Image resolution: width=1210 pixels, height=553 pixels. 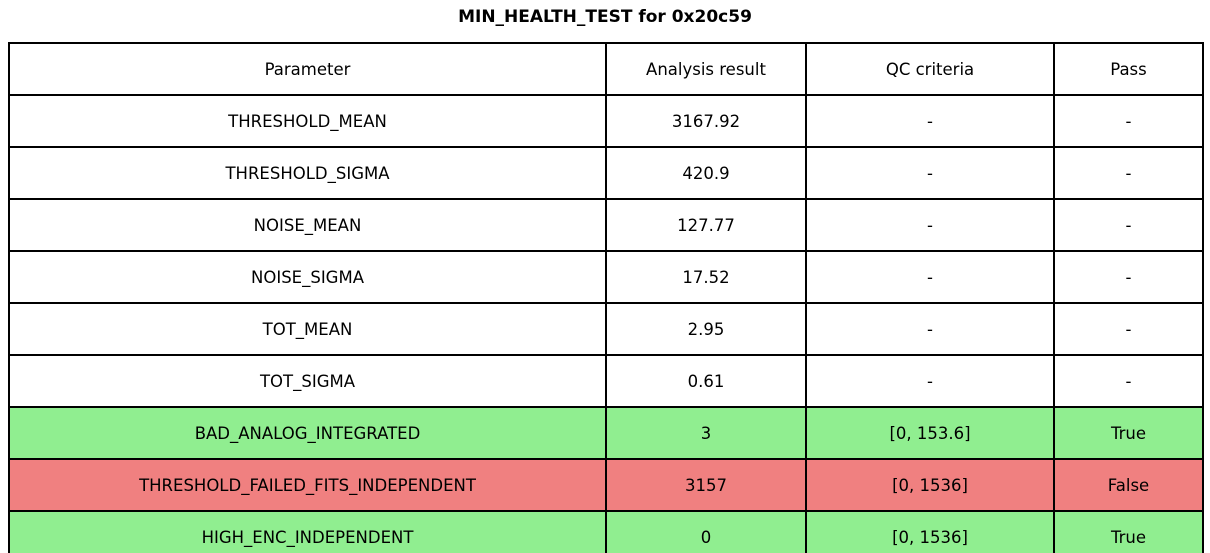 What do you see at coordinates (307, 485) in the screenshot?
I see `cell-parameter: THRESHOLD_FAILED_FITS_INDEPENDENT` at bounding box center [307, 485].